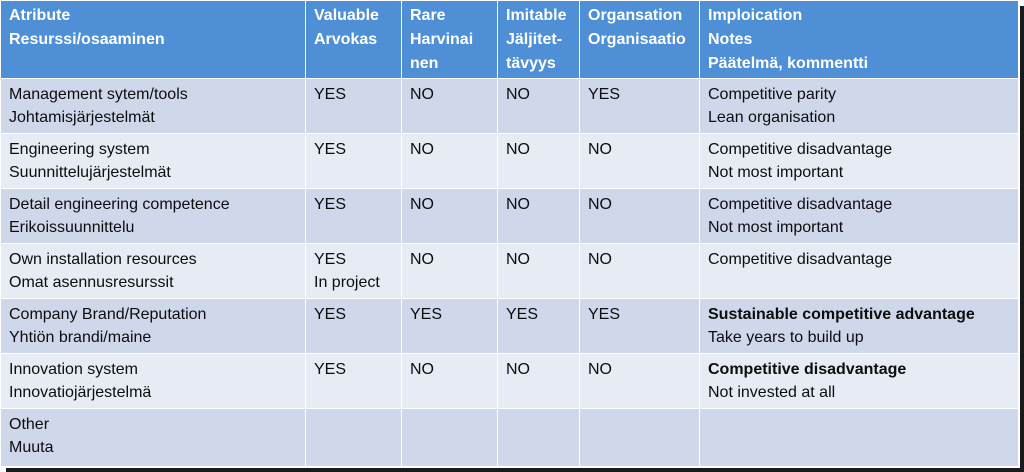  What do you see at coordinates (449, 437) in the screenshot?
I see `cell-rare` at bounding box center [449, 437].